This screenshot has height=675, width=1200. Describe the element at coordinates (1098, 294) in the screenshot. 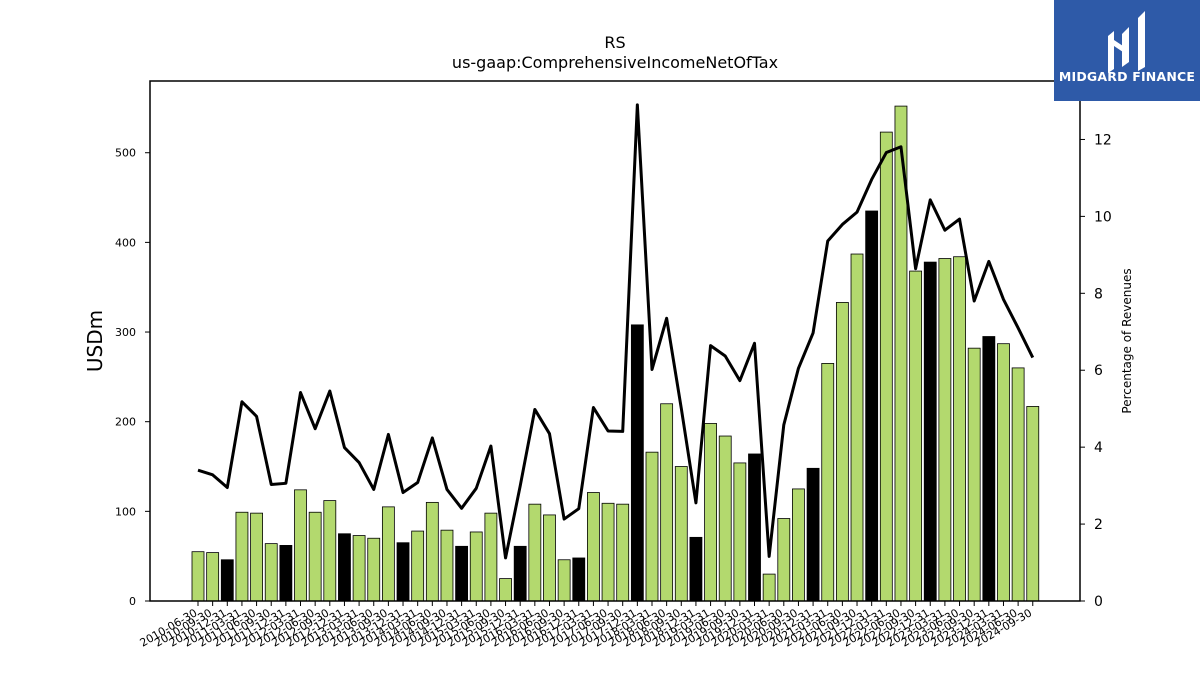

I see `y2-tick-label: 8` at that location.